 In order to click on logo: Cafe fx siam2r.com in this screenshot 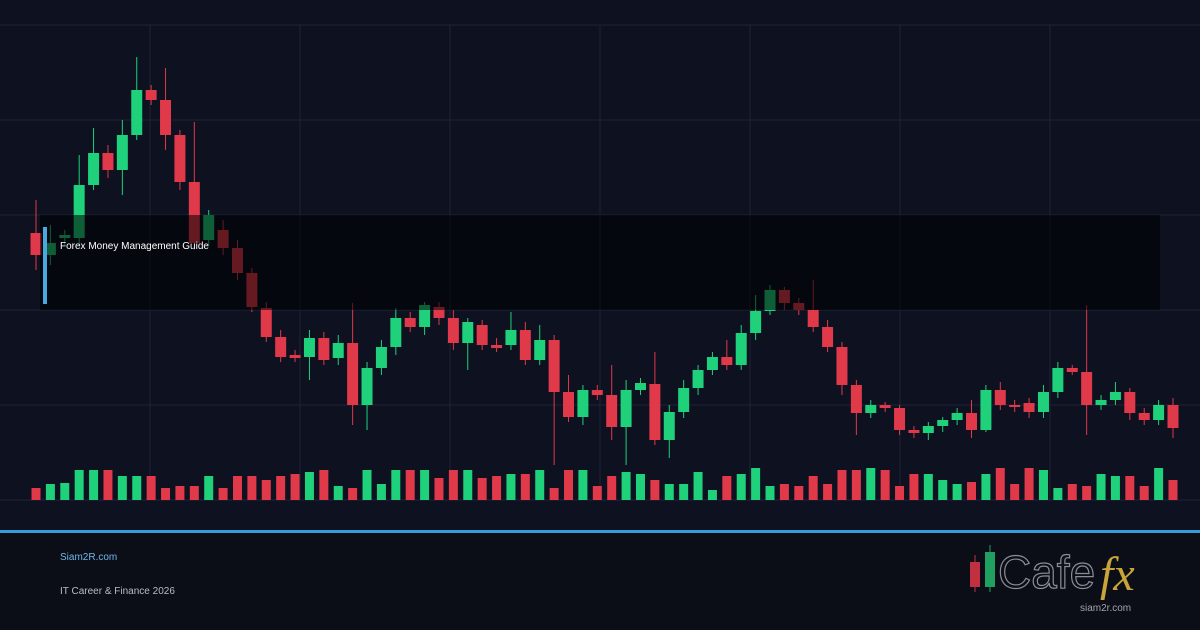, I will do `click(1052, 579)`.